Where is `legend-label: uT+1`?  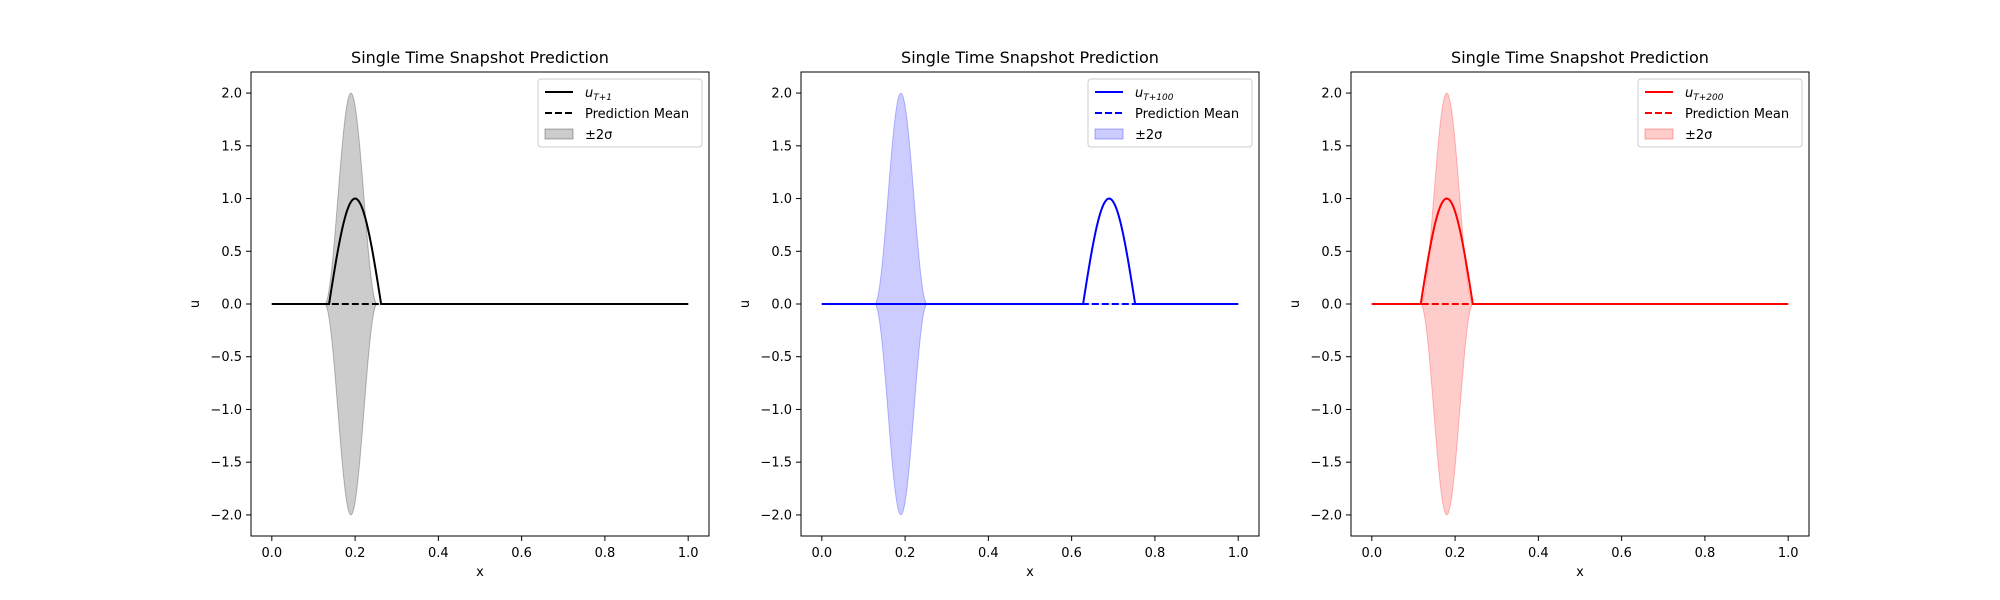
legend-label: uT+1 is located at coordinates (598, 94).